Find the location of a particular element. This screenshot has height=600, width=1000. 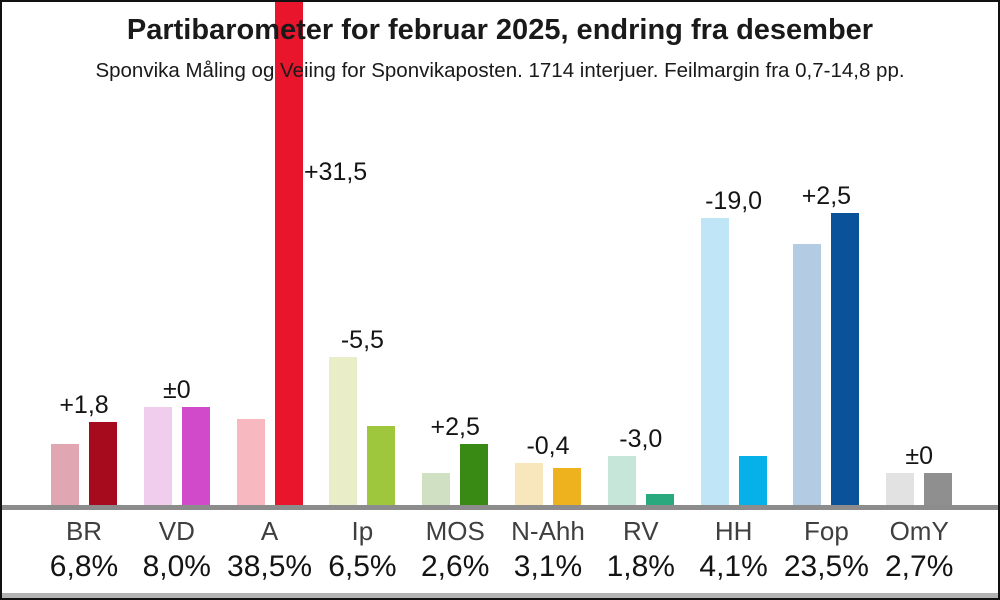

pct-label-mos: 2,6% is located at coordinates (455, 566).